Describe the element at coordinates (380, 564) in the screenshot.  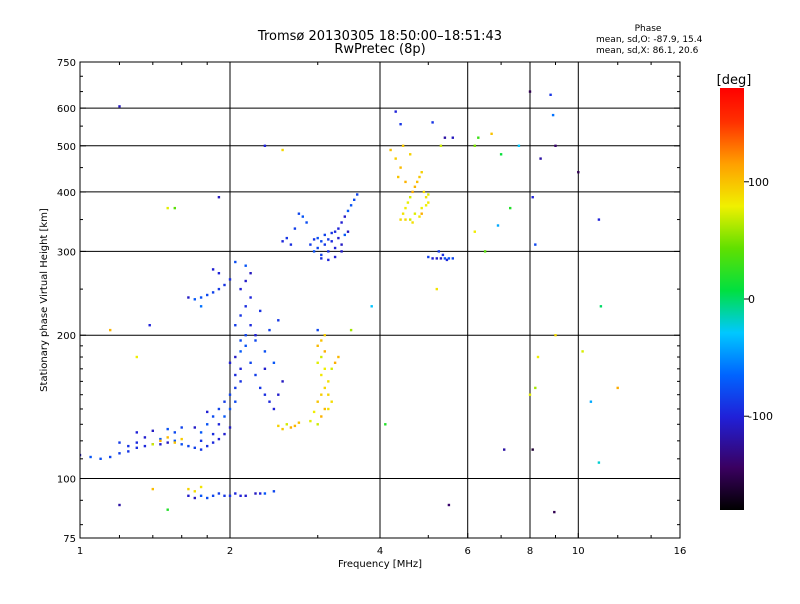
I see `x-axis-label: Frequency [MHz]` at that location.